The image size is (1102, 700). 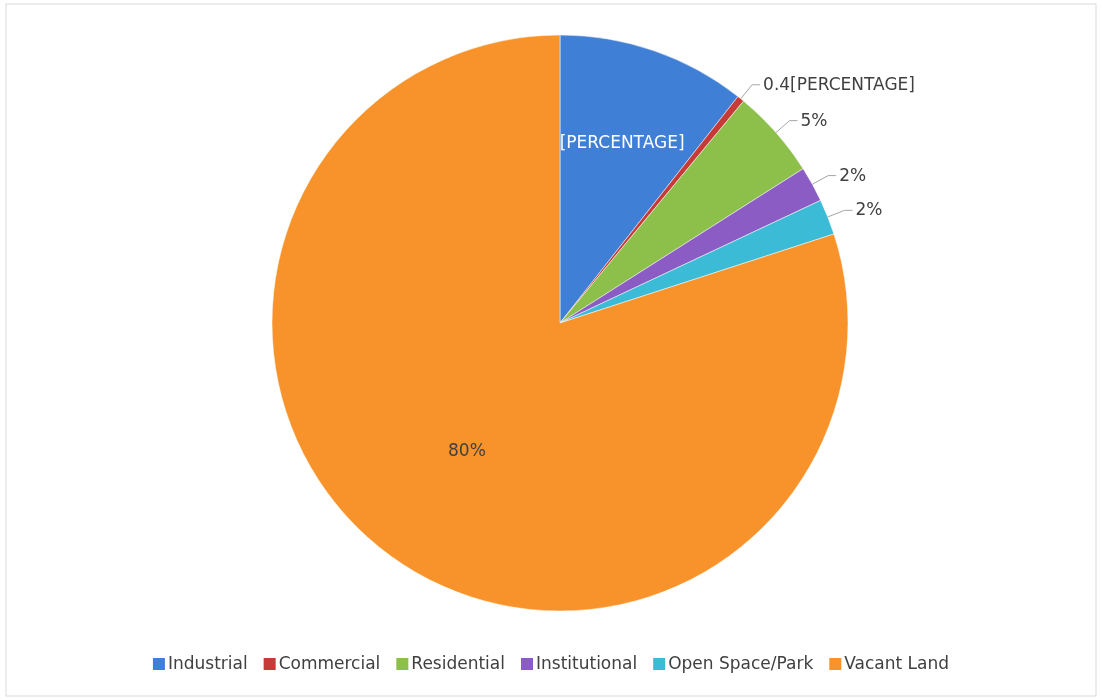 I want to click on data-label: 5%, so click(x=814, y=119).